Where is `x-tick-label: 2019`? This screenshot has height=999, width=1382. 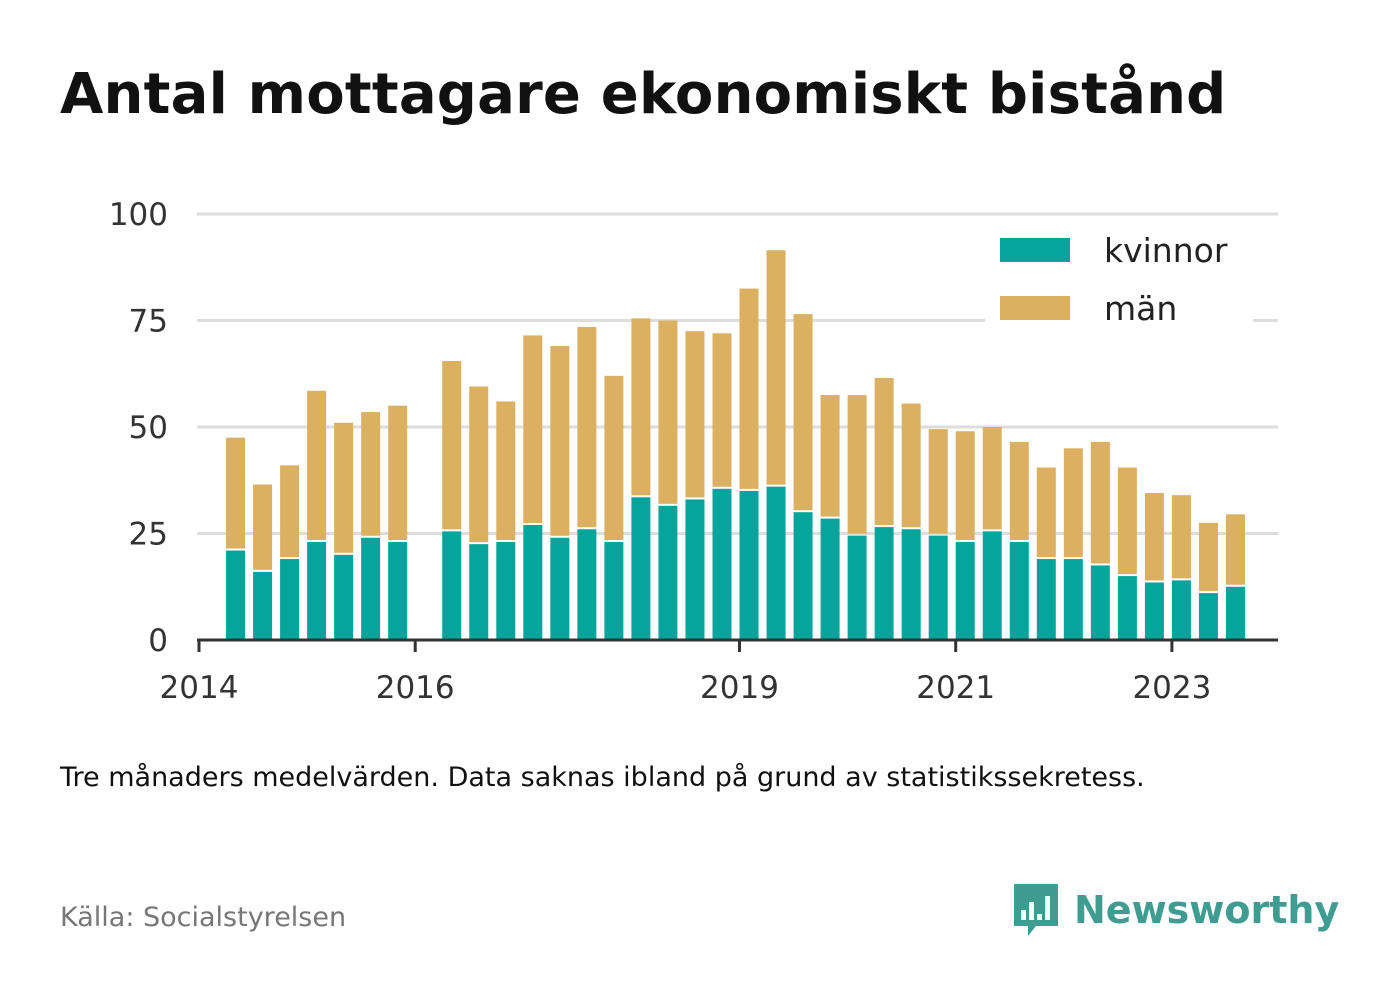 x-tick-label: 2019 is located at coordinates (739, 688).